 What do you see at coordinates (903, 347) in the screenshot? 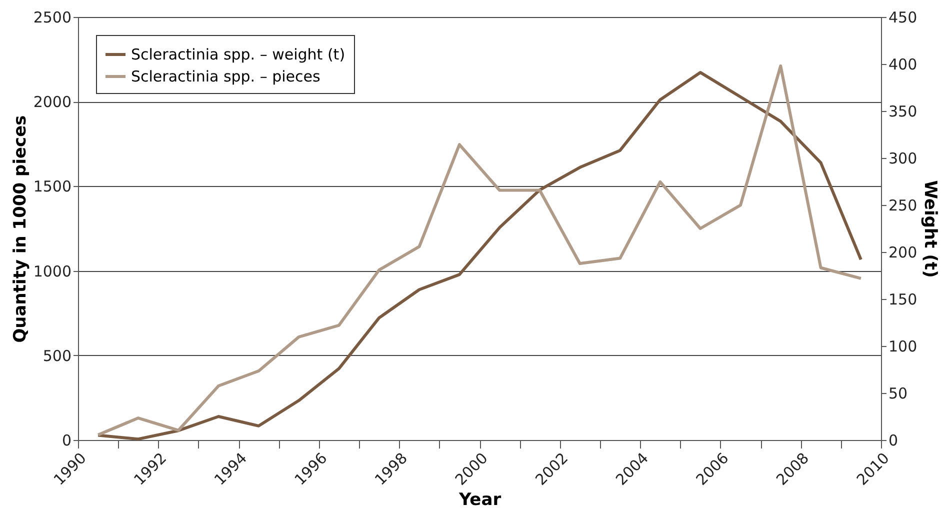
I see `y2-tick-label: 100` at bounding box center [903, 347].